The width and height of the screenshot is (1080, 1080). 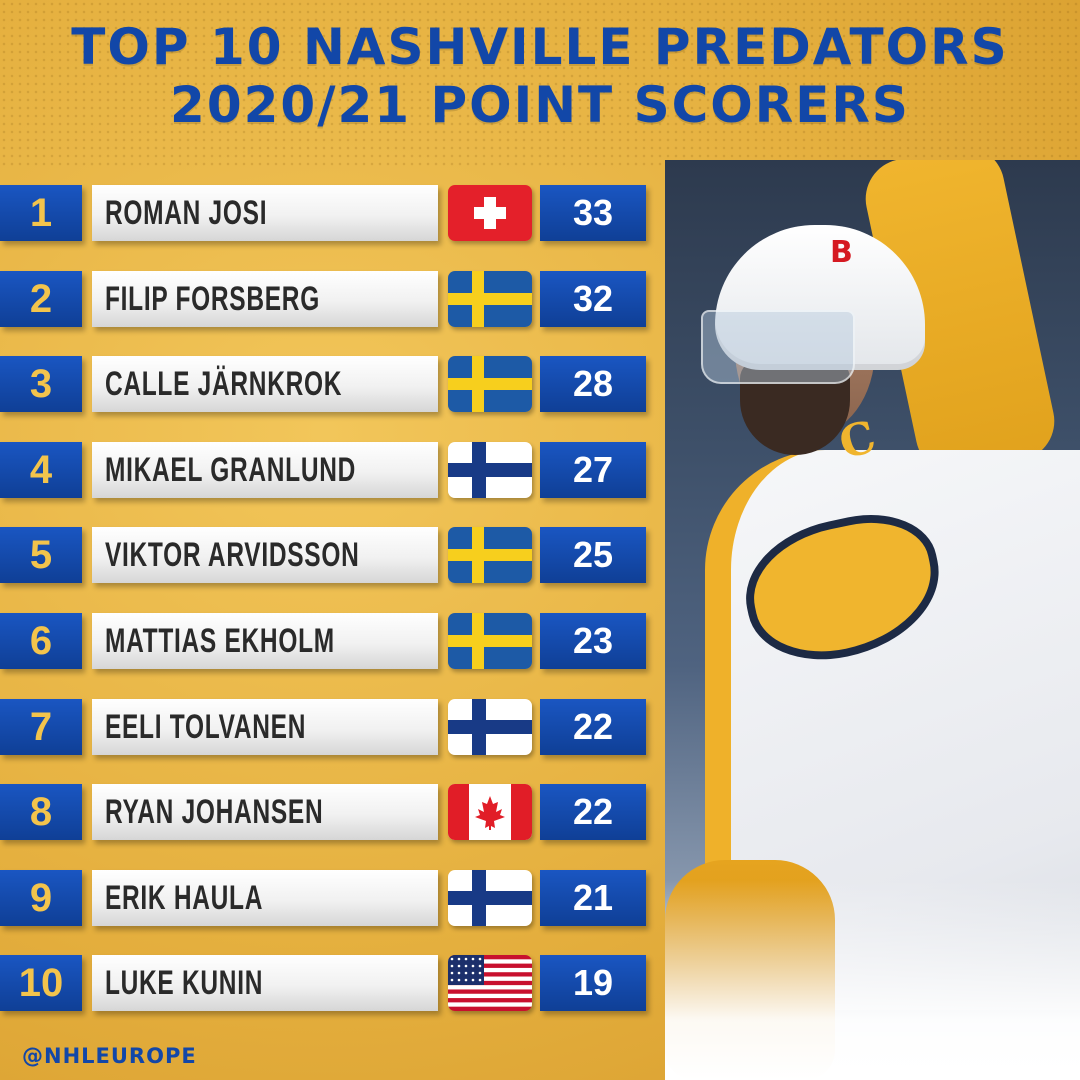 I want to click on points-value: 33, so click(x=593, y=212).